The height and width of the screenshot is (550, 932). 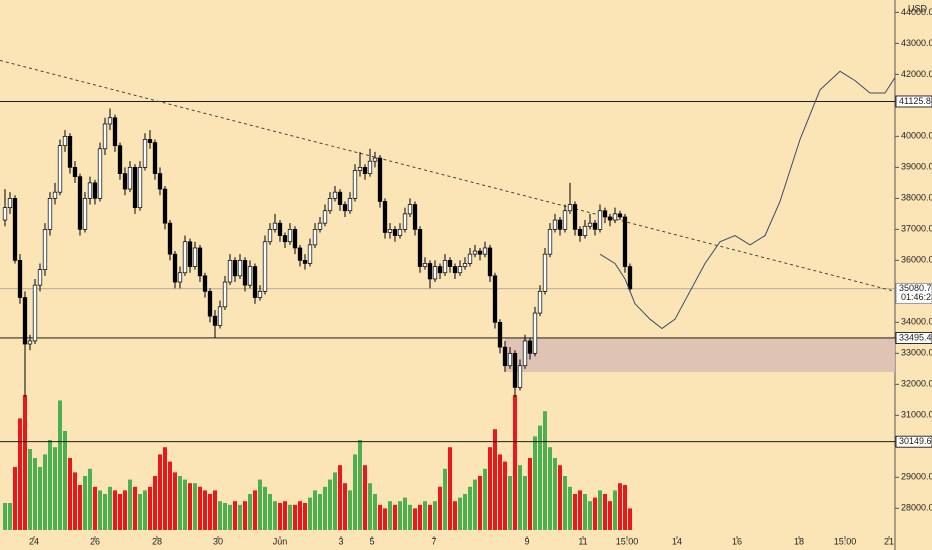 I want to click on y-tick-label: 40000.00, so click(x=916, y=136).